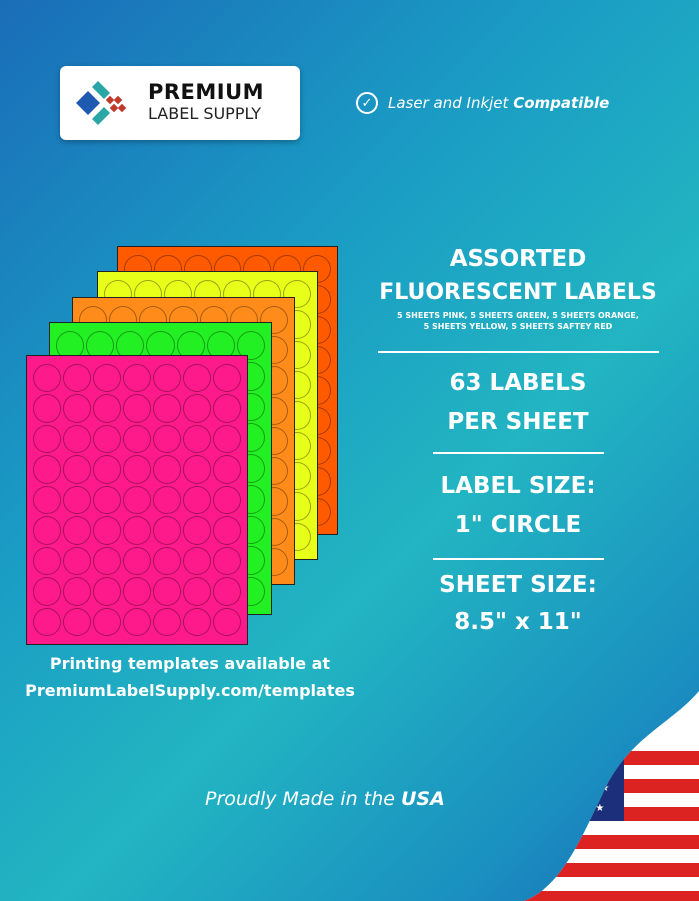 The width and height of the screenshot is (699, 901). I want to click on label-sheet-pink, so click(137, 500).